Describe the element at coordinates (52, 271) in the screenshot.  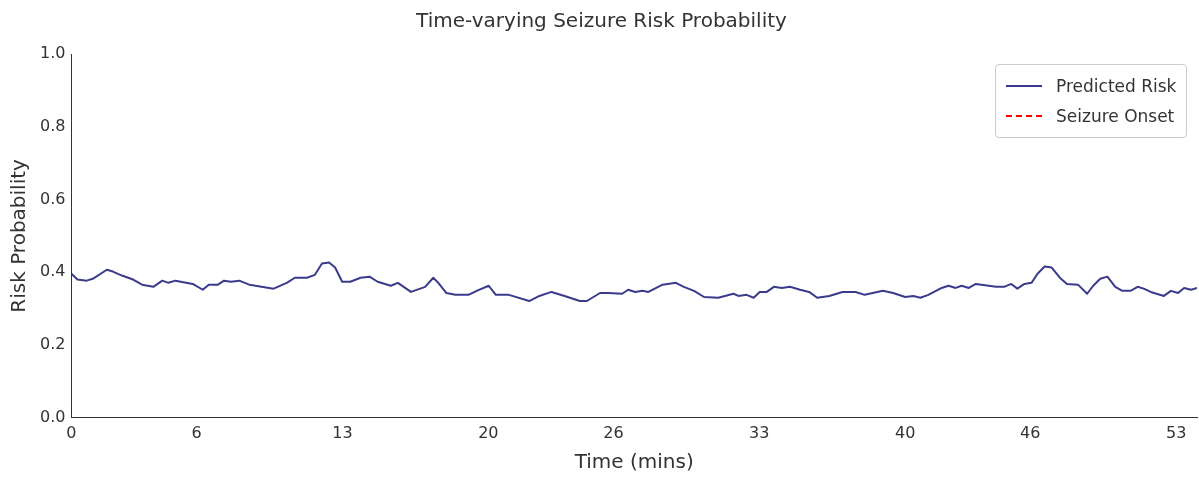
I see `y-tick-label: 0.4` at that location.